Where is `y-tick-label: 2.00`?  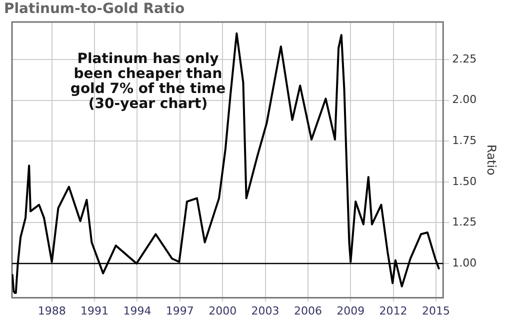 y-tick-label: 2.00 is located at coordinates (464, 99).